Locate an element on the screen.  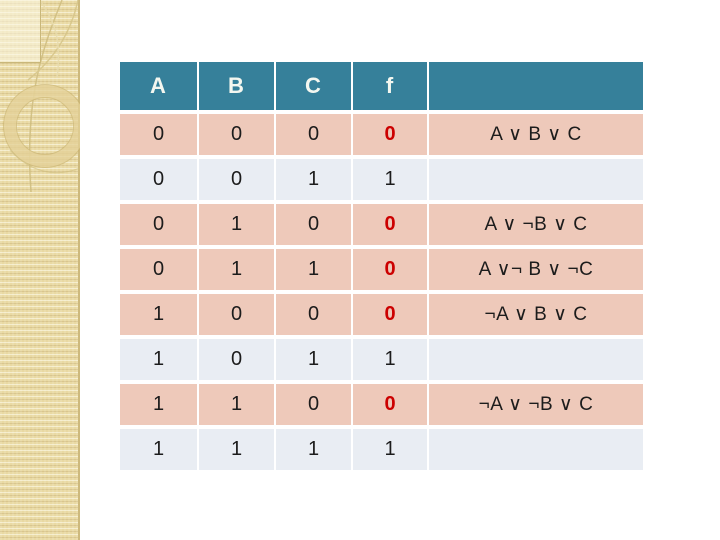
clause-cell: ¬A ∨ B ∨ C is located at coordinates (536, 314).